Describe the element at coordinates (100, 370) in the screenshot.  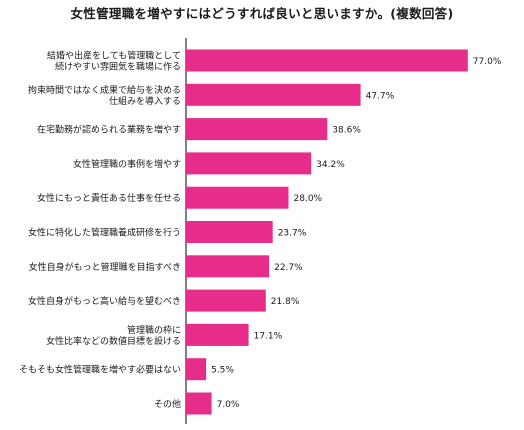
I see `category-label-10: そもそも女性管理職を増やす必要はない` at that location.